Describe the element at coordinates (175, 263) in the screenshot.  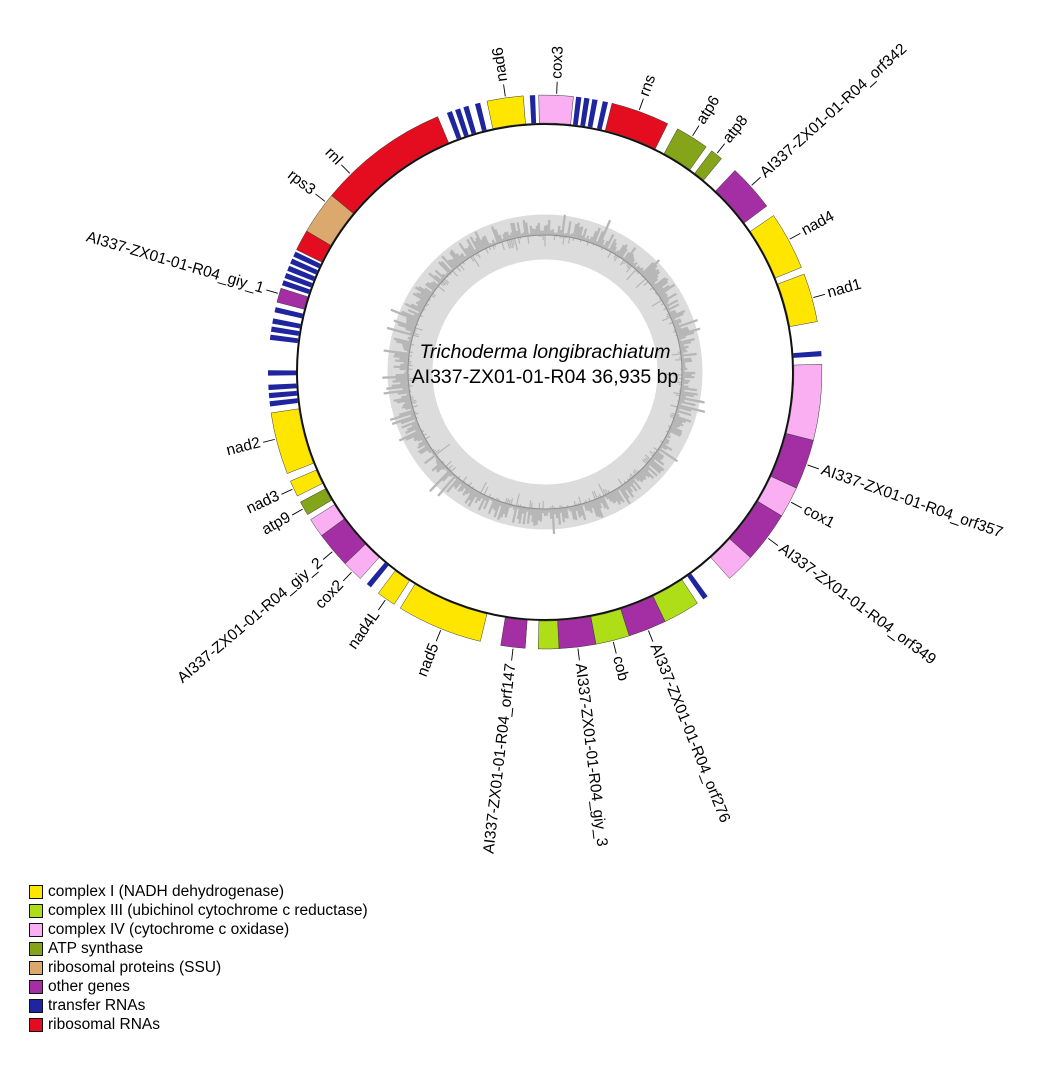
I see `gene-label-AI337-ZX01-01-R04_giy_1: AI337-ZX01-01-R04_giy_1` at that location.